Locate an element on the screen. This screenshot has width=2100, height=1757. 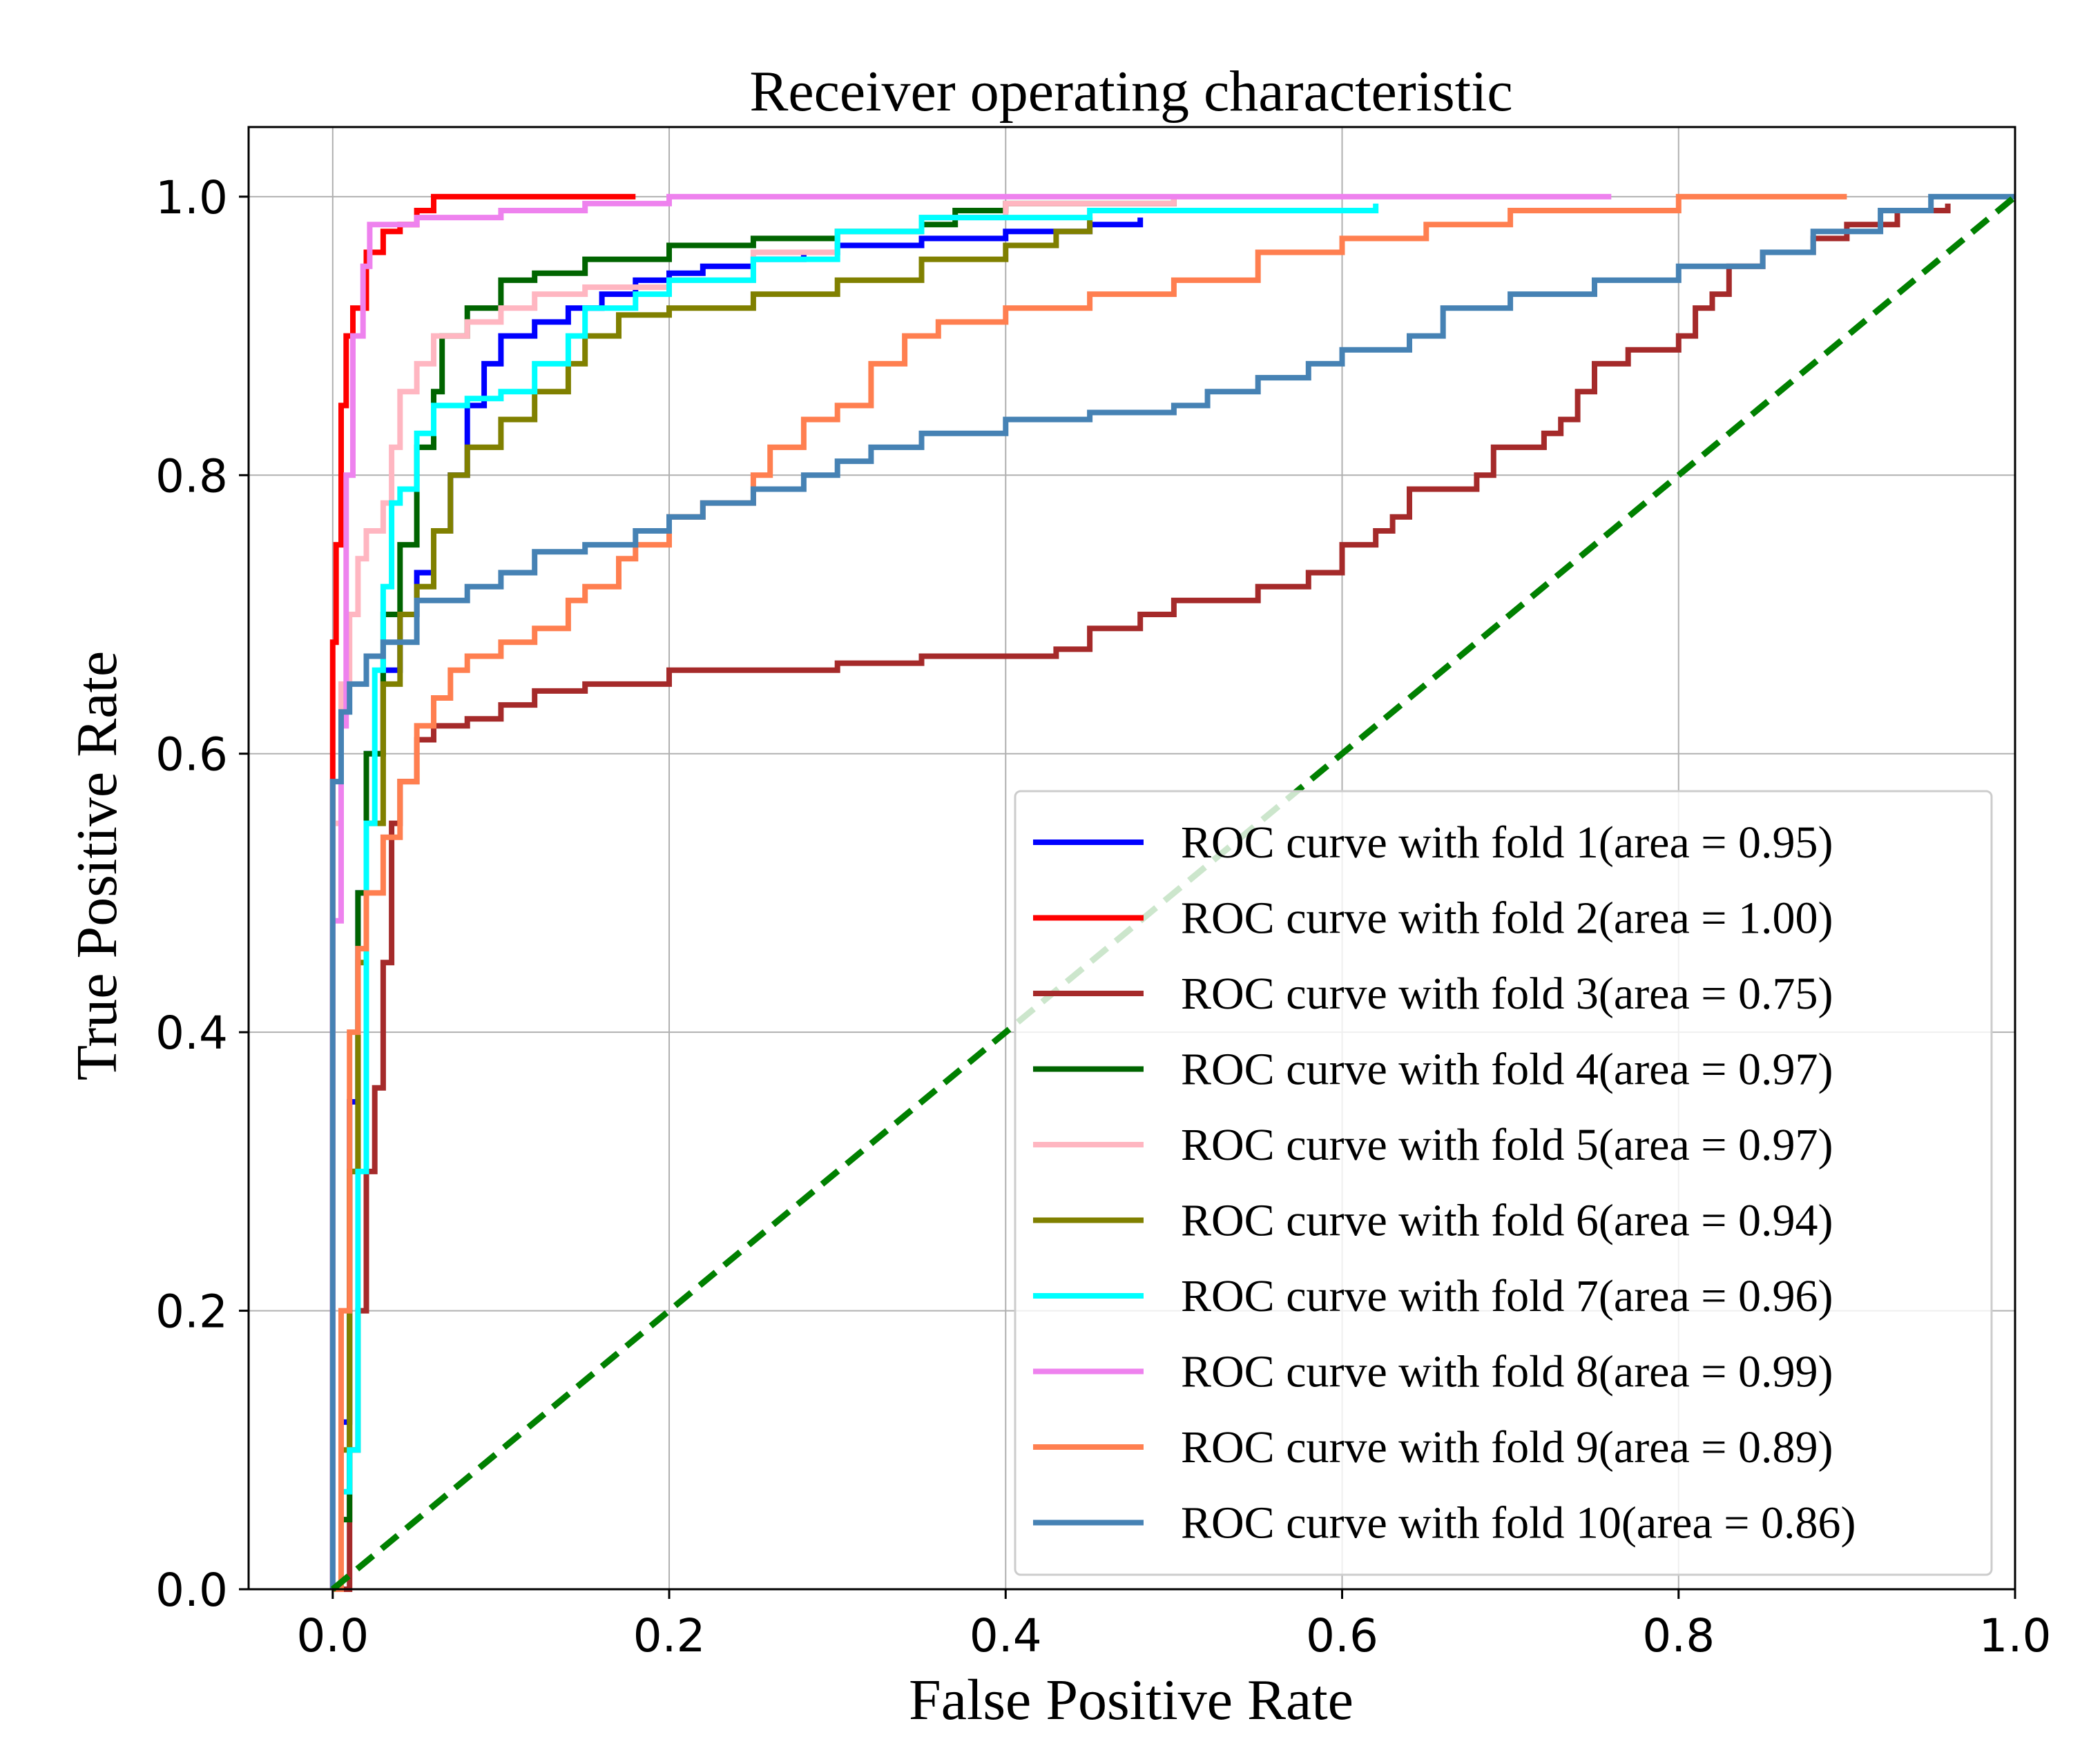
x-tick-label: 0.0 is located at coordinates (332, 1635).